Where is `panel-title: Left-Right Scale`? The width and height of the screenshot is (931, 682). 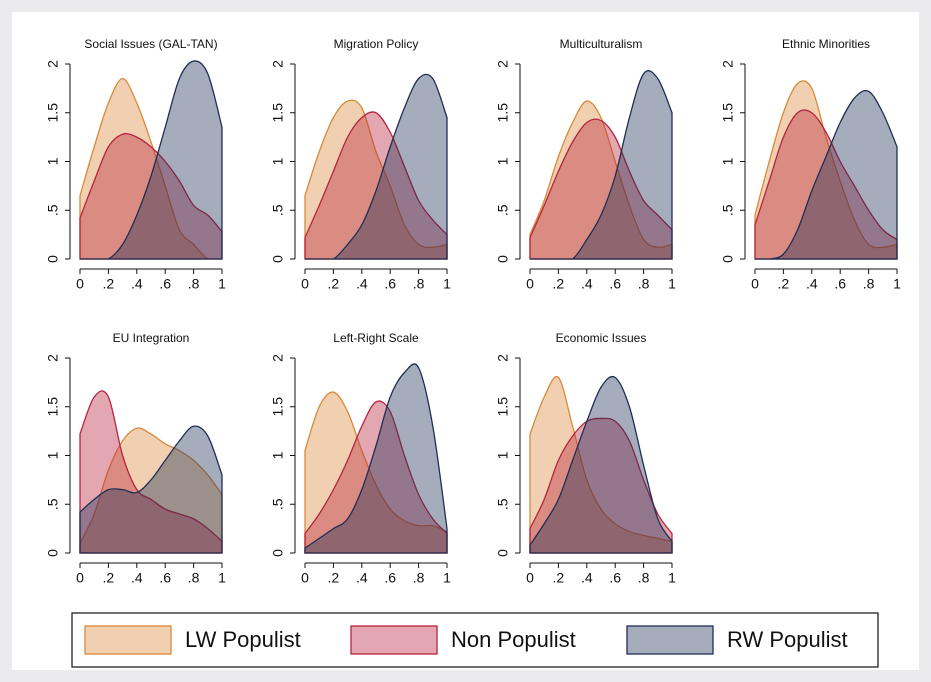 panel-title: Left-Right Scale is located at coordinates (376, 338).